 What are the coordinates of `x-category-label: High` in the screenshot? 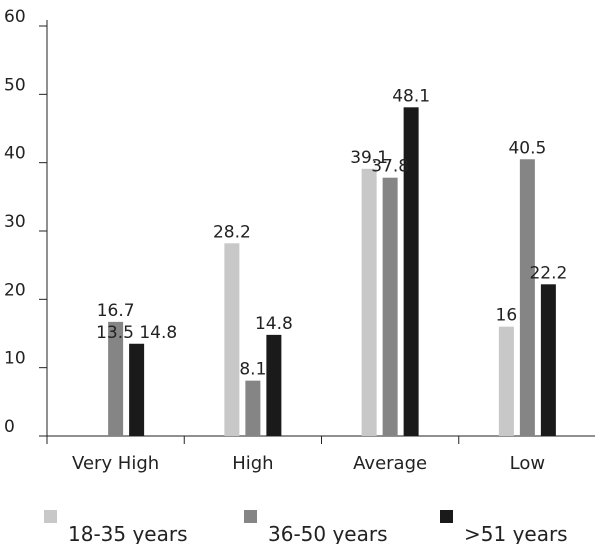 It's located at (252, 463).